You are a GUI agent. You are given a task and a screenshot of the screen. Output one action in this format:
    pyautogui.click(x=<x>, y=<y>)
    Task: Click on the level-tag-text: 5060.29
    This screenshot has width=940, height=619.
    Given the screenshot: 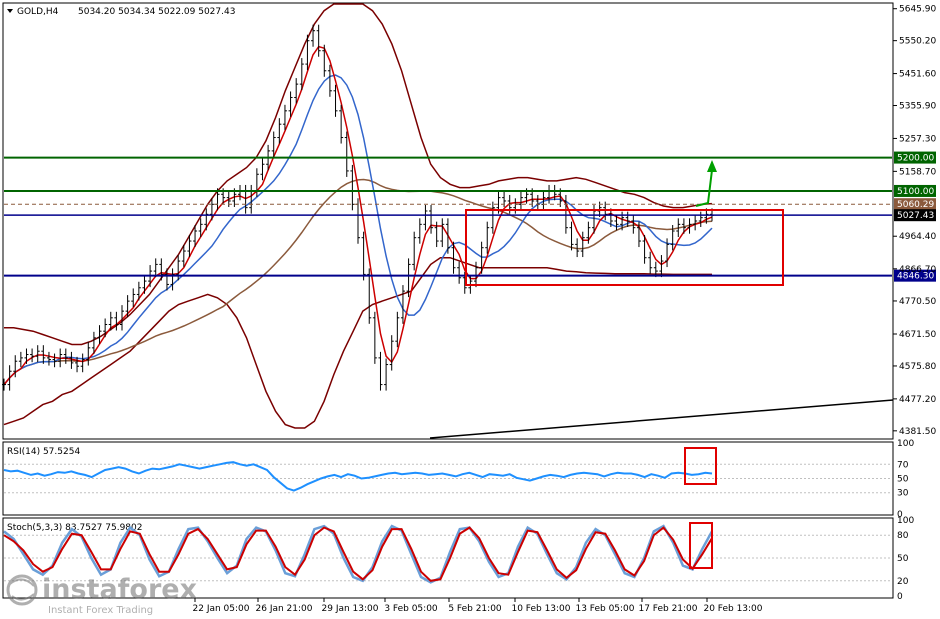 What is the action you would take?
    pyautogui.click(x=915, y=205)
    